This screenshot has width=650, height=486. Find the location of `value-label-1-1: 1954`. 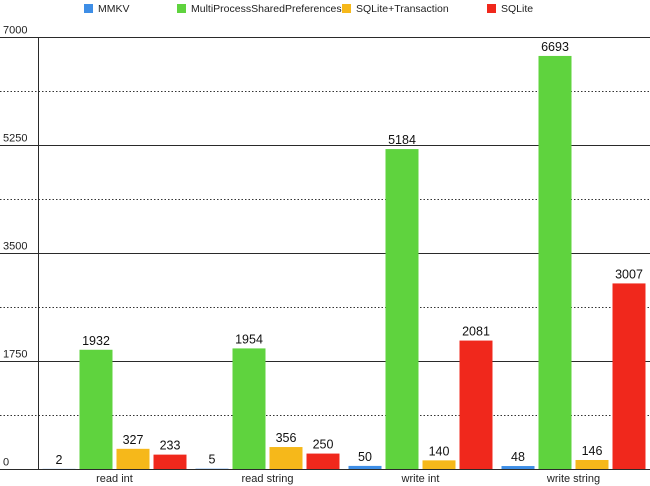

value-label-1-1: 1954 is located at coordinates (249, 339).